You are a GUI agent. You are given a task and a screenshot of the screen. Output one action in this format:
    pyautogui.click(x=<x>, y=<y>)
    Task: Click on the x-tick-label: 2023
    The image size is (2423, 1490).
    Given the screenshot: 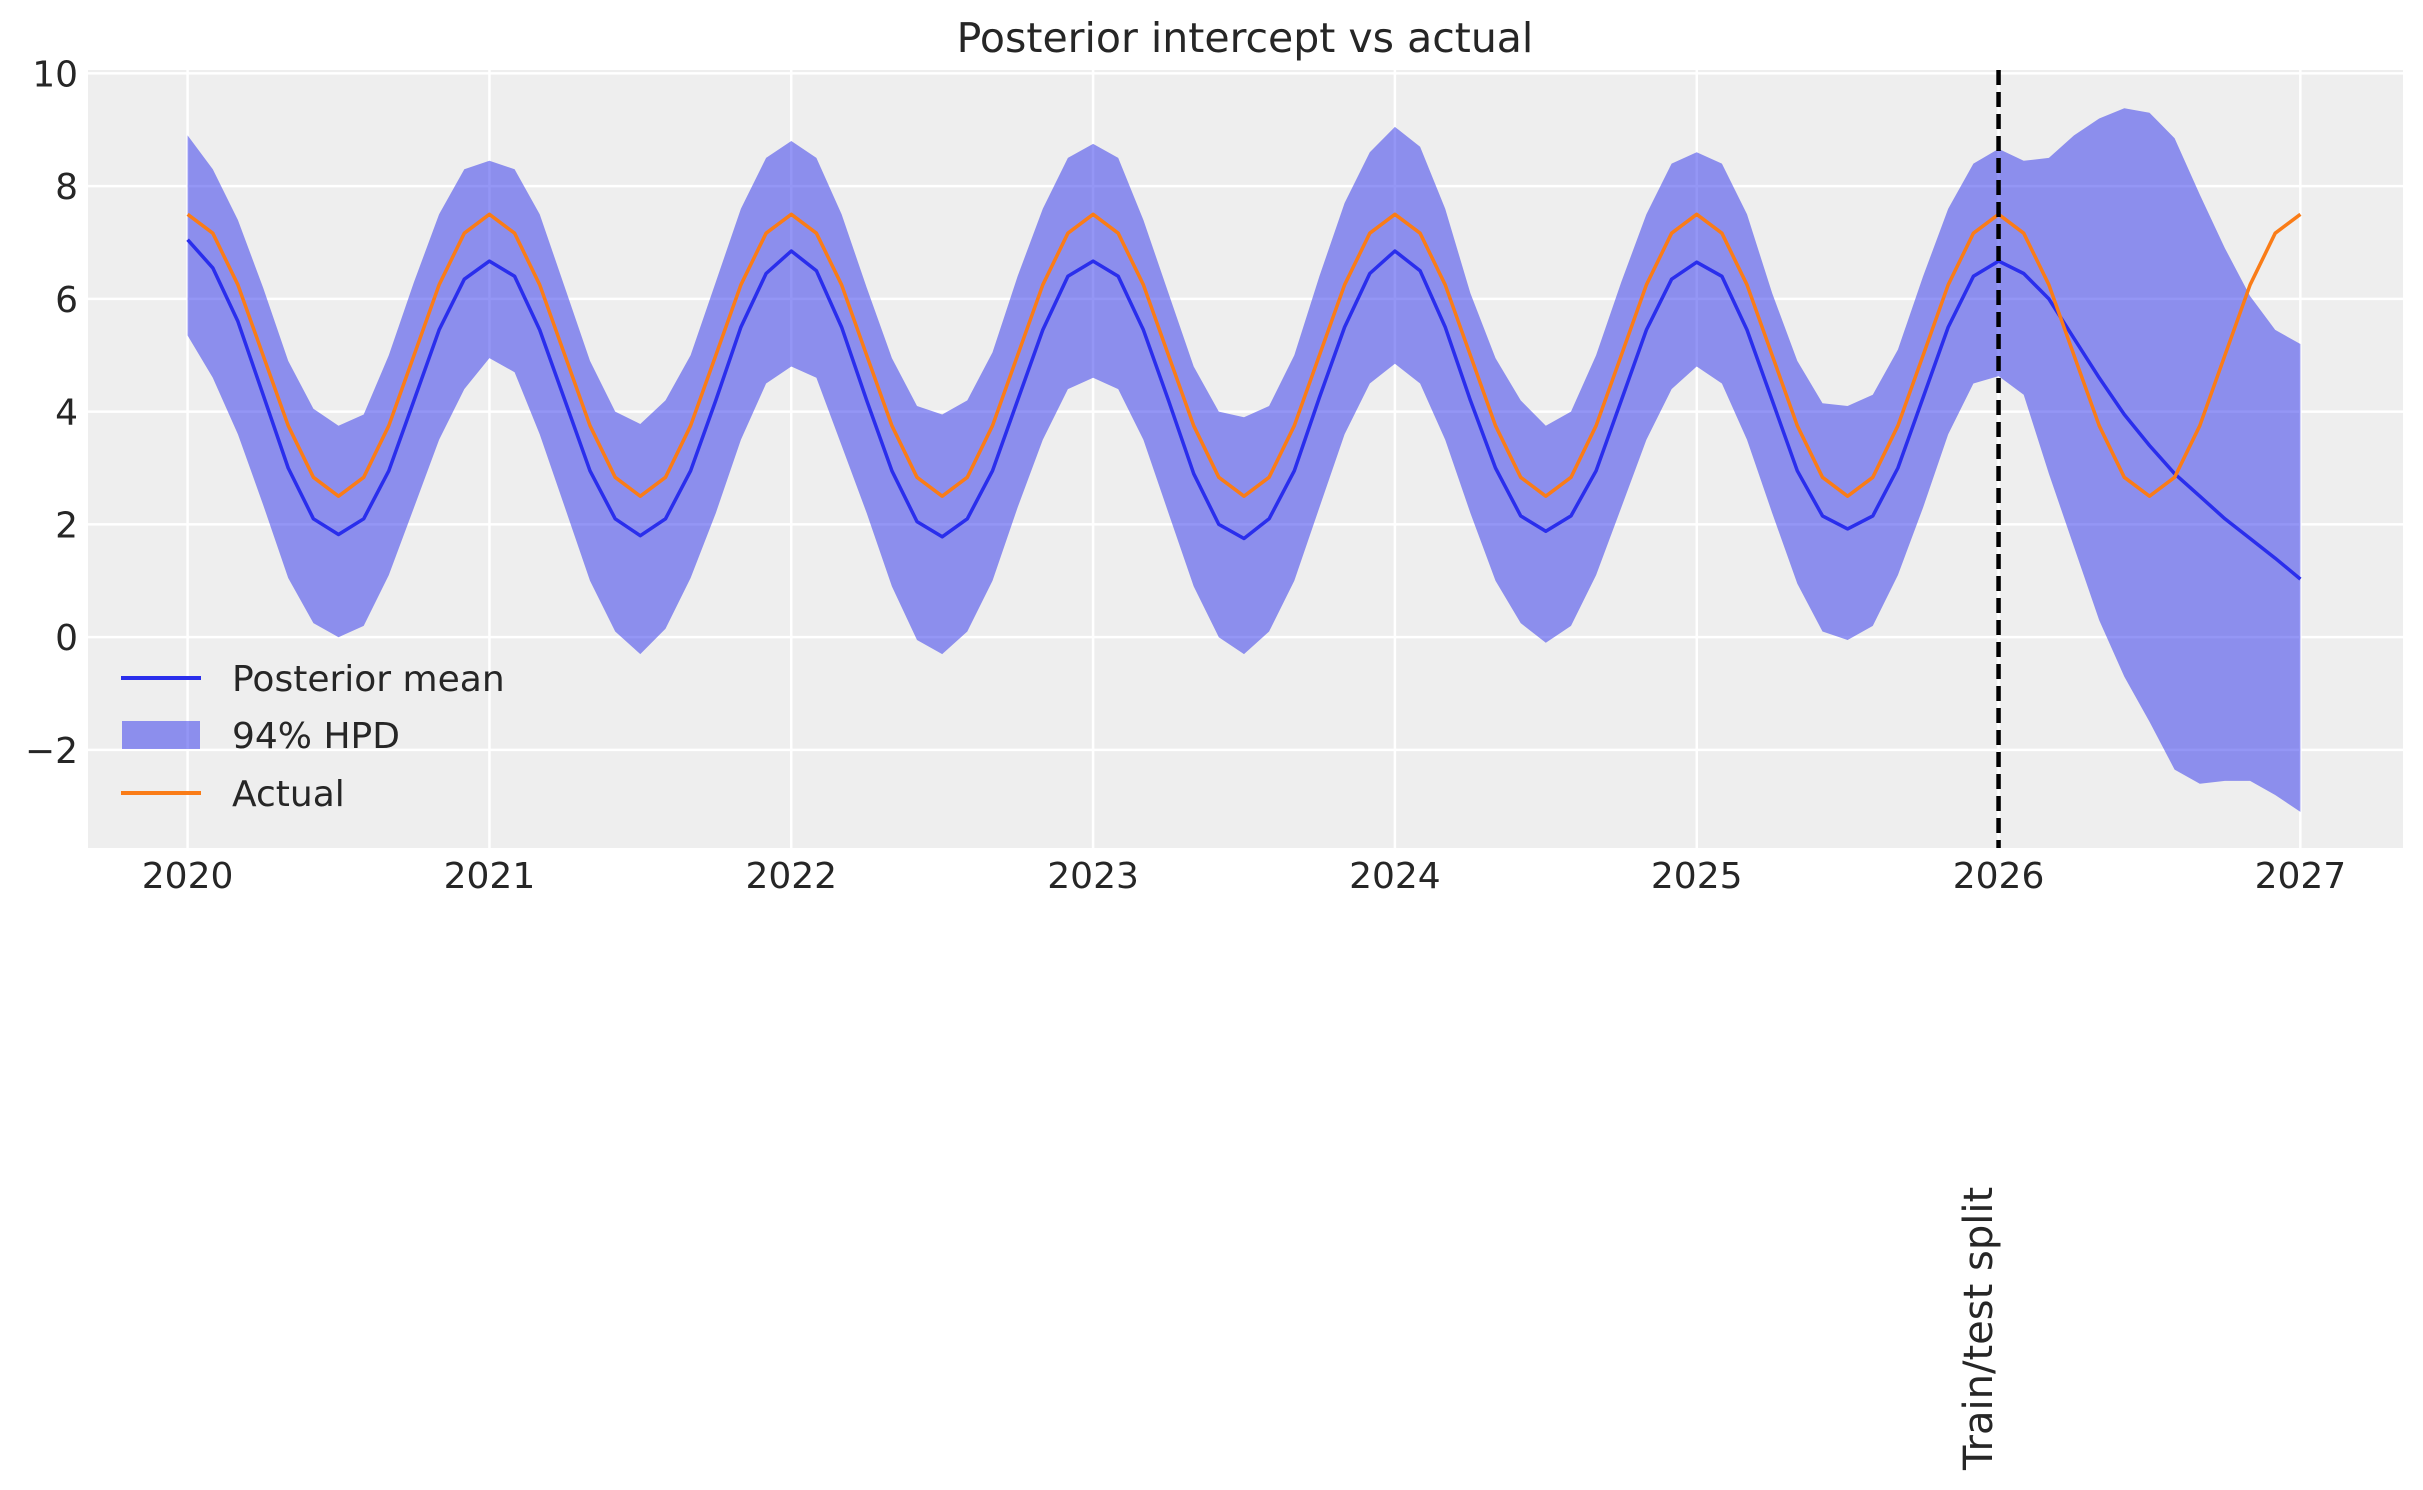 What is the action you would take?
    pyautogui.click(x=1093, y=876)
    